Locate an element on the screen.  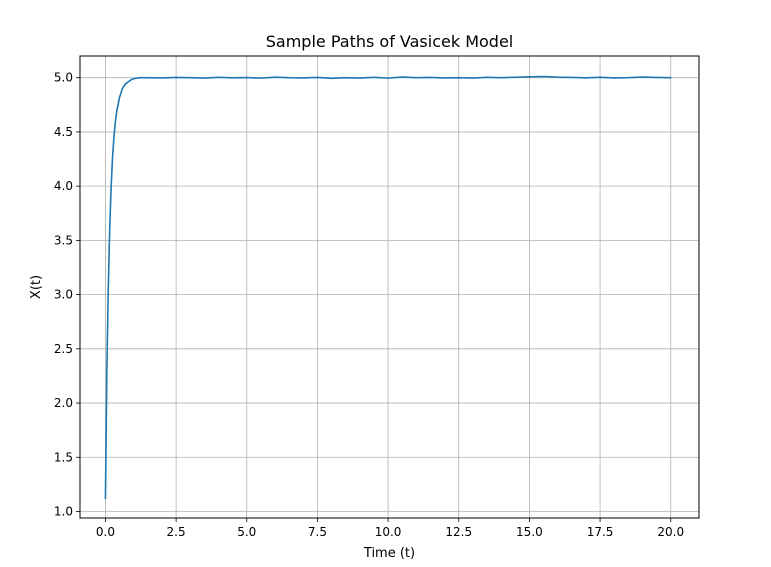
y-axis-label: X(t) is located at coordinates (36, 287).